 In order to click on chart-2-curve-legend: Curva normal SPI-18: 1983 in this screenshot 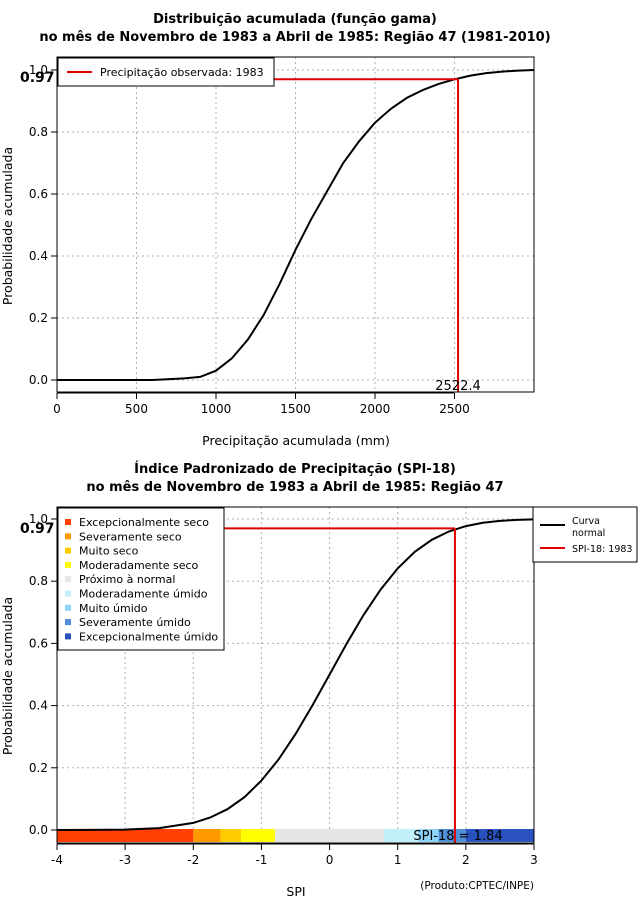, I will do `click(585, 534)`.